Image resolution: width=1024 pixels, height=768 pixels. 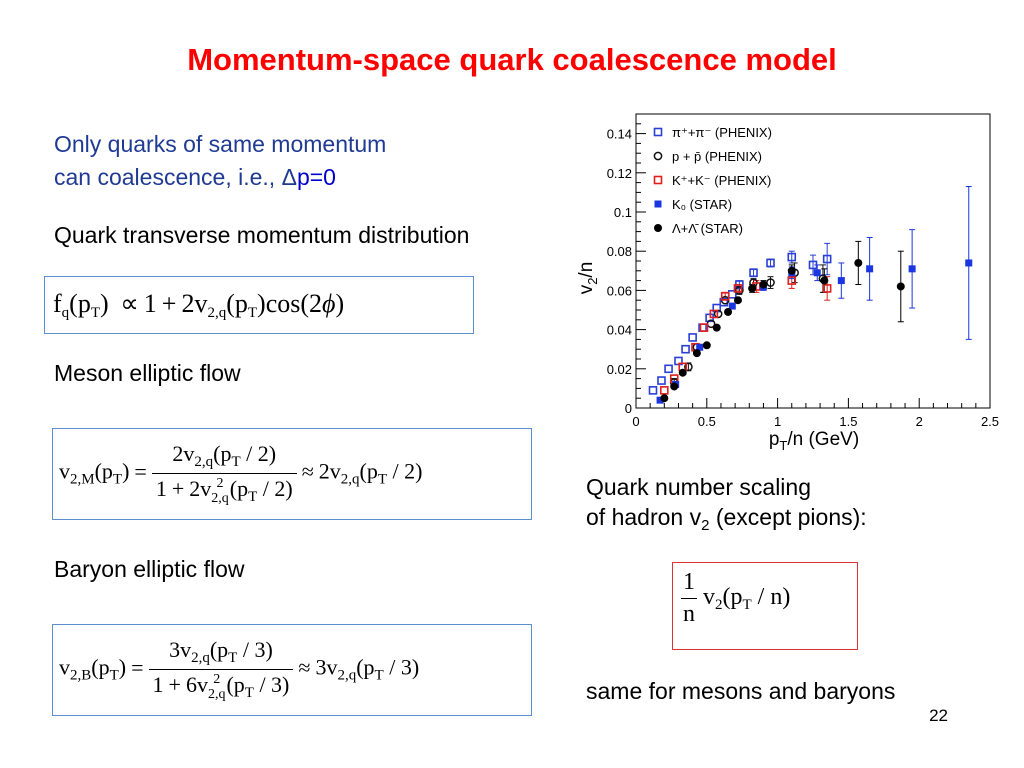 I want to click on baryon-flow-label: Baryon elliptic flow, so click(x=149, y=569).